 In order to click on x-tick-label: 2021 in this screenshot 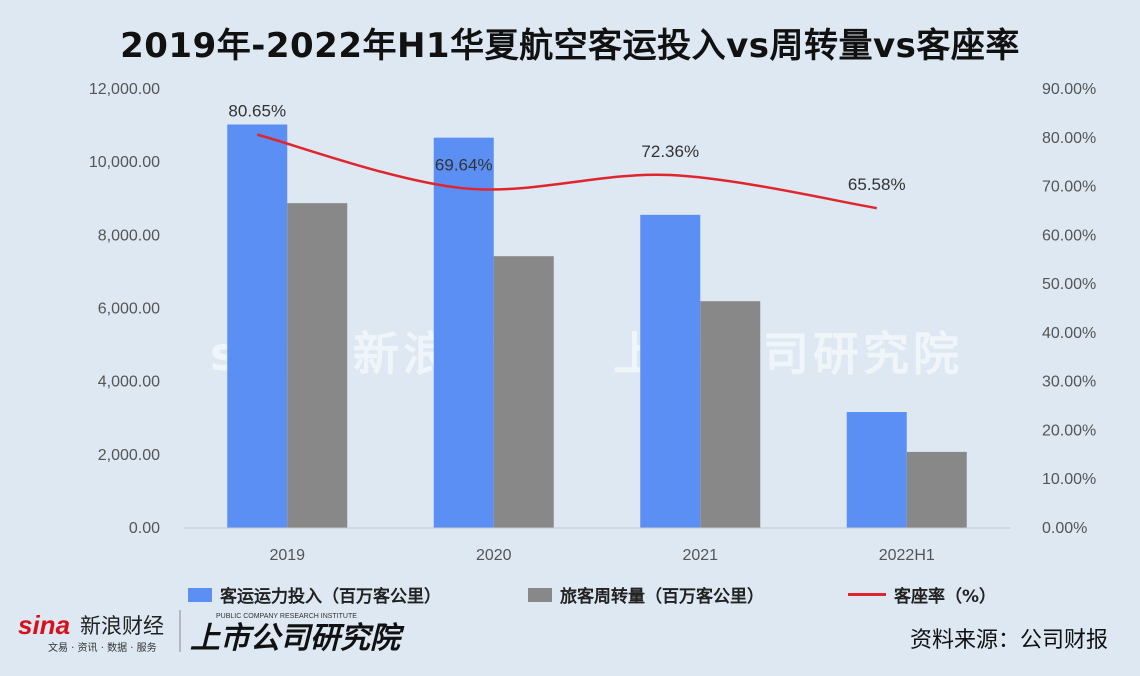, I will do `click(700, 555)`.